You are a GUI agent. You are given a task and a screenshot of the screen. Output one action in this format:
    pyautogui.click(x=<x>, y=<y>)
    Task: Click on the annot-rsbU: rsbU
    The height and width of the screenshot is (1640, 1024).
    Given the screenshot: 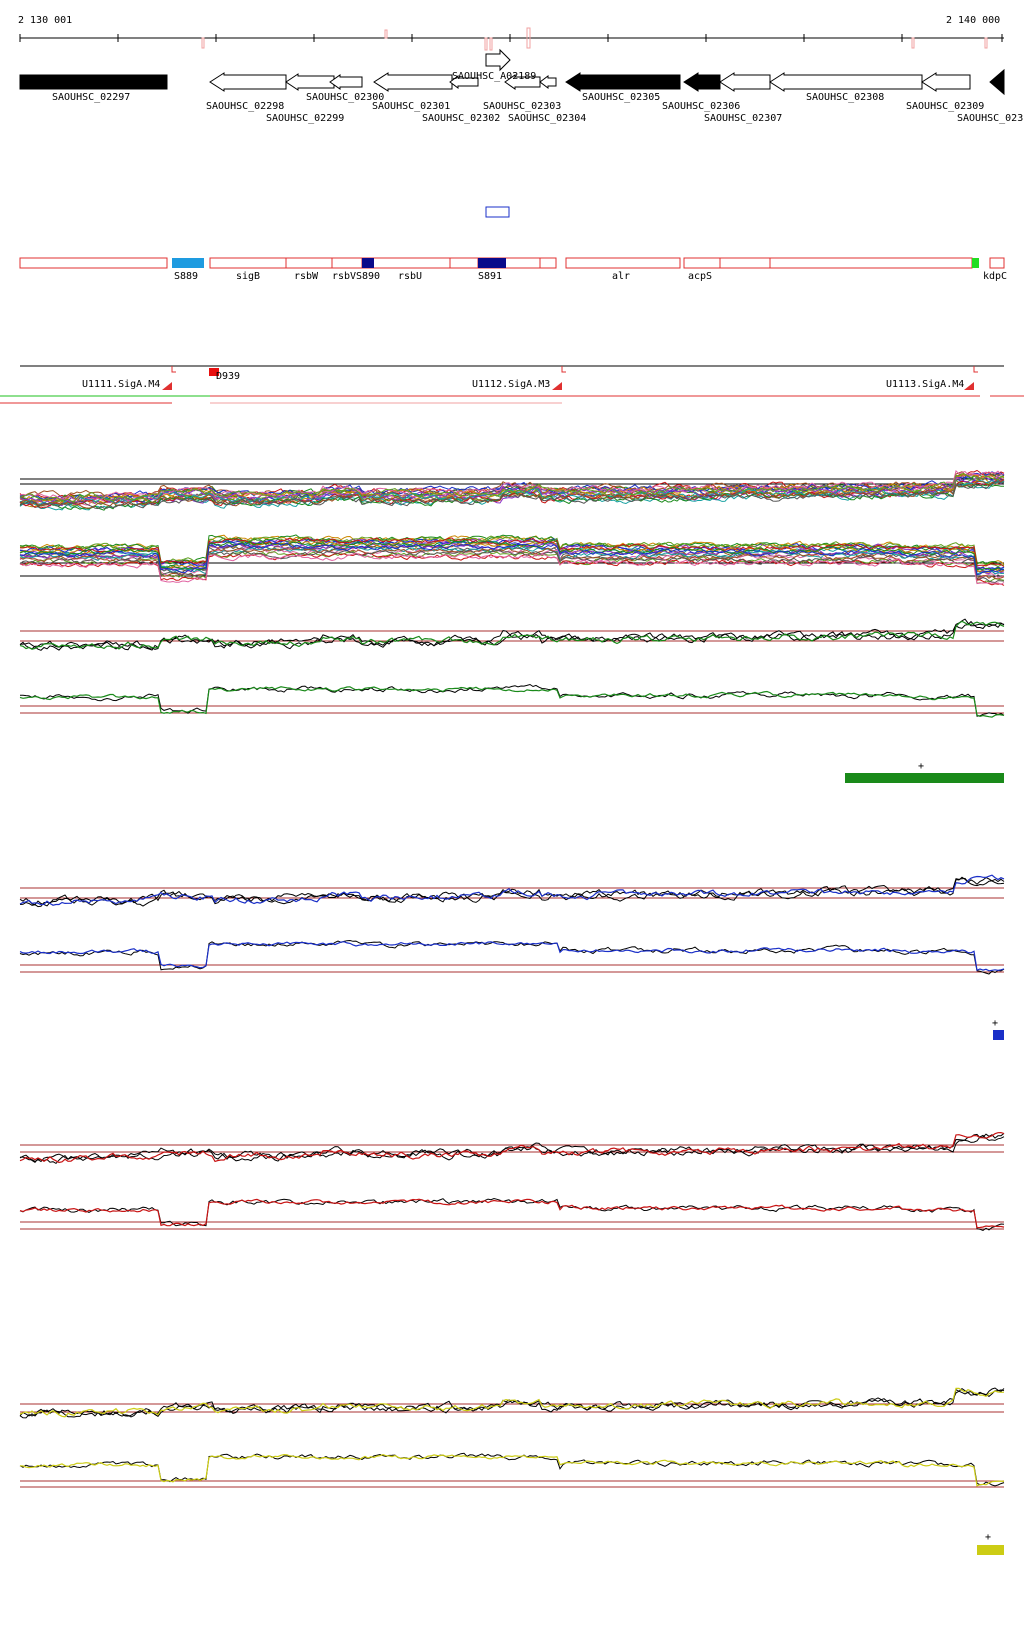 What is the action you would take?
    pyautogui.click(x=410, y=276)
    